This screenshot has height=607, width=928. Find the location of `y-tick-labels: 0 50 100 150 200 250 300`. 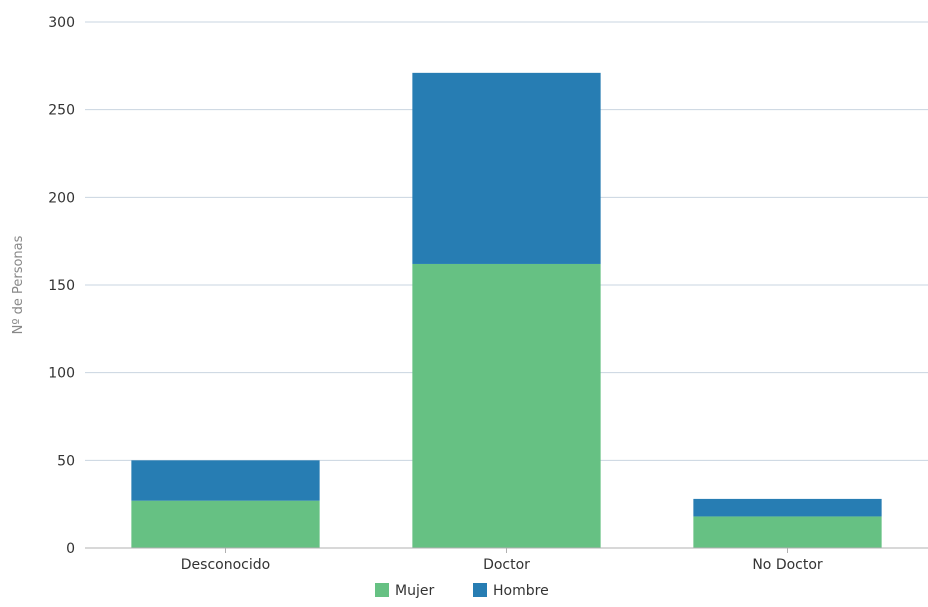

y-tick-labels: 0 50 100 150 200 250 300 is located at coordinates (61, 286).